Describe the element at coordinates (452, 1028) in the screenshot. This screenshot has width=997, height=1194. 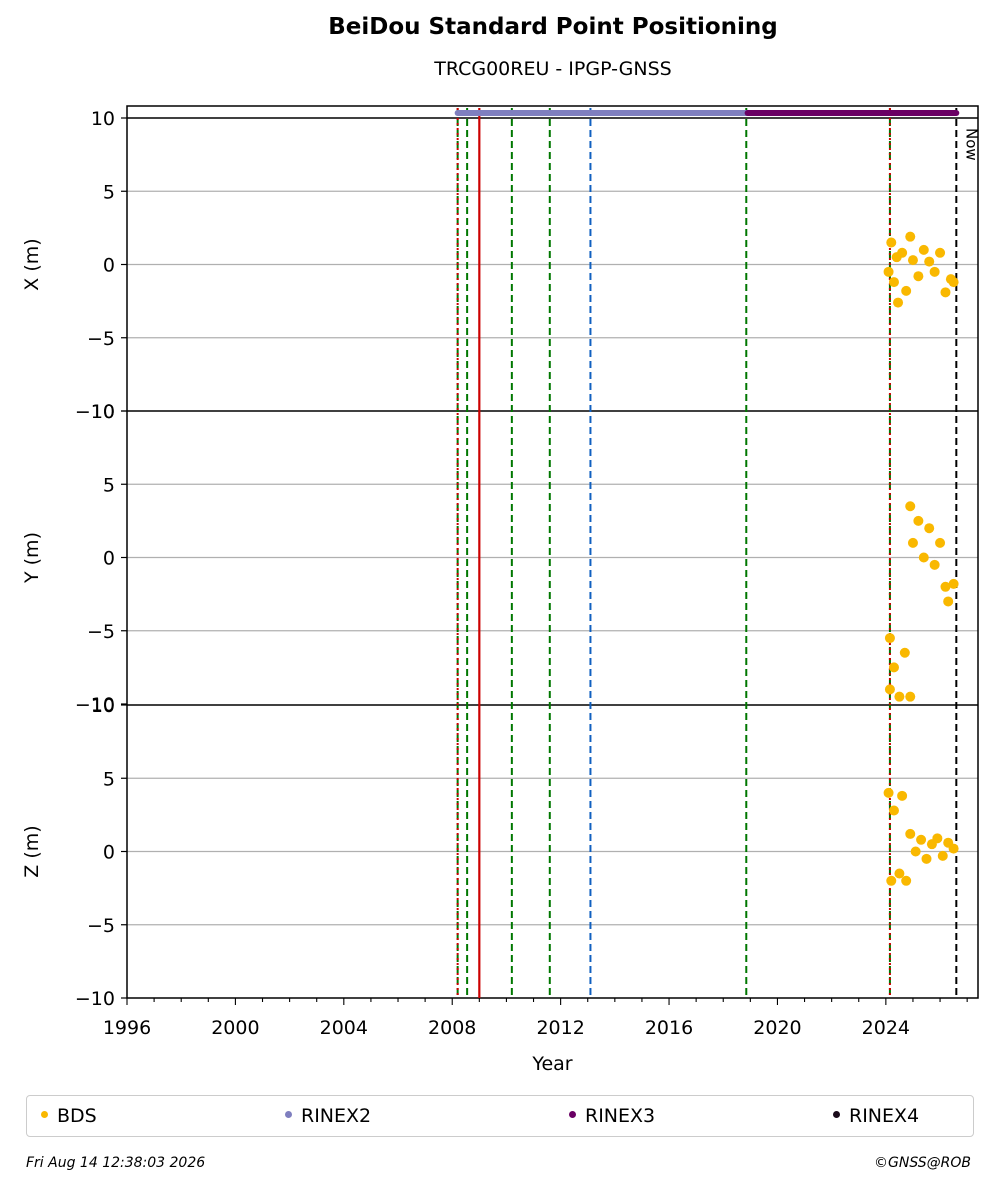
I see `x-tick-label: 2008` at that location.